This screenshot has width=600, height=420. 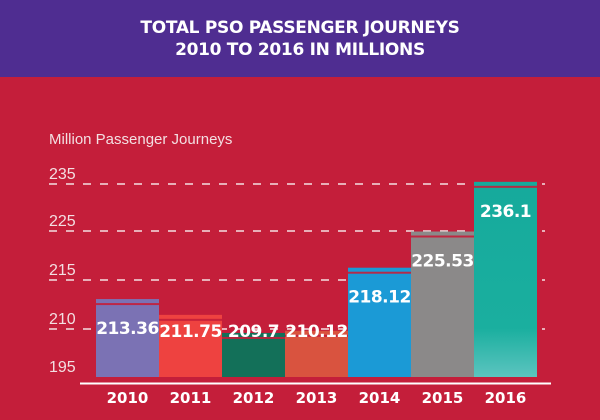 I want to click on bar-2010, so click(x=127, y=338).